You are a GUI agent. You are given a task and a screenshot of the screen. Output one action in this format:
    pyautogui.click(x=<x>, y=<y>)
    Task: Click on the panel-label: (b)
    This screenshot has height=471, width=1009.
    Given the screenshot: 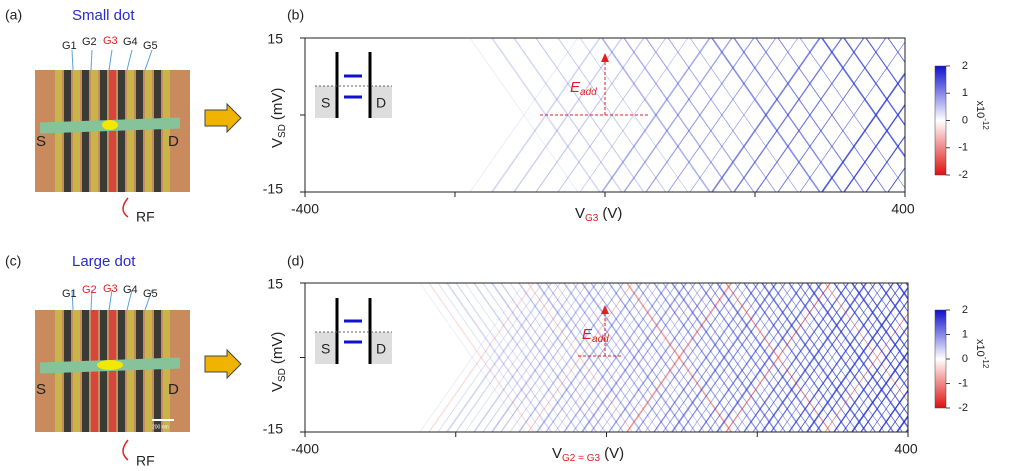 What is the action you would take?
    pyautogui.click(x=295, y=15)
    